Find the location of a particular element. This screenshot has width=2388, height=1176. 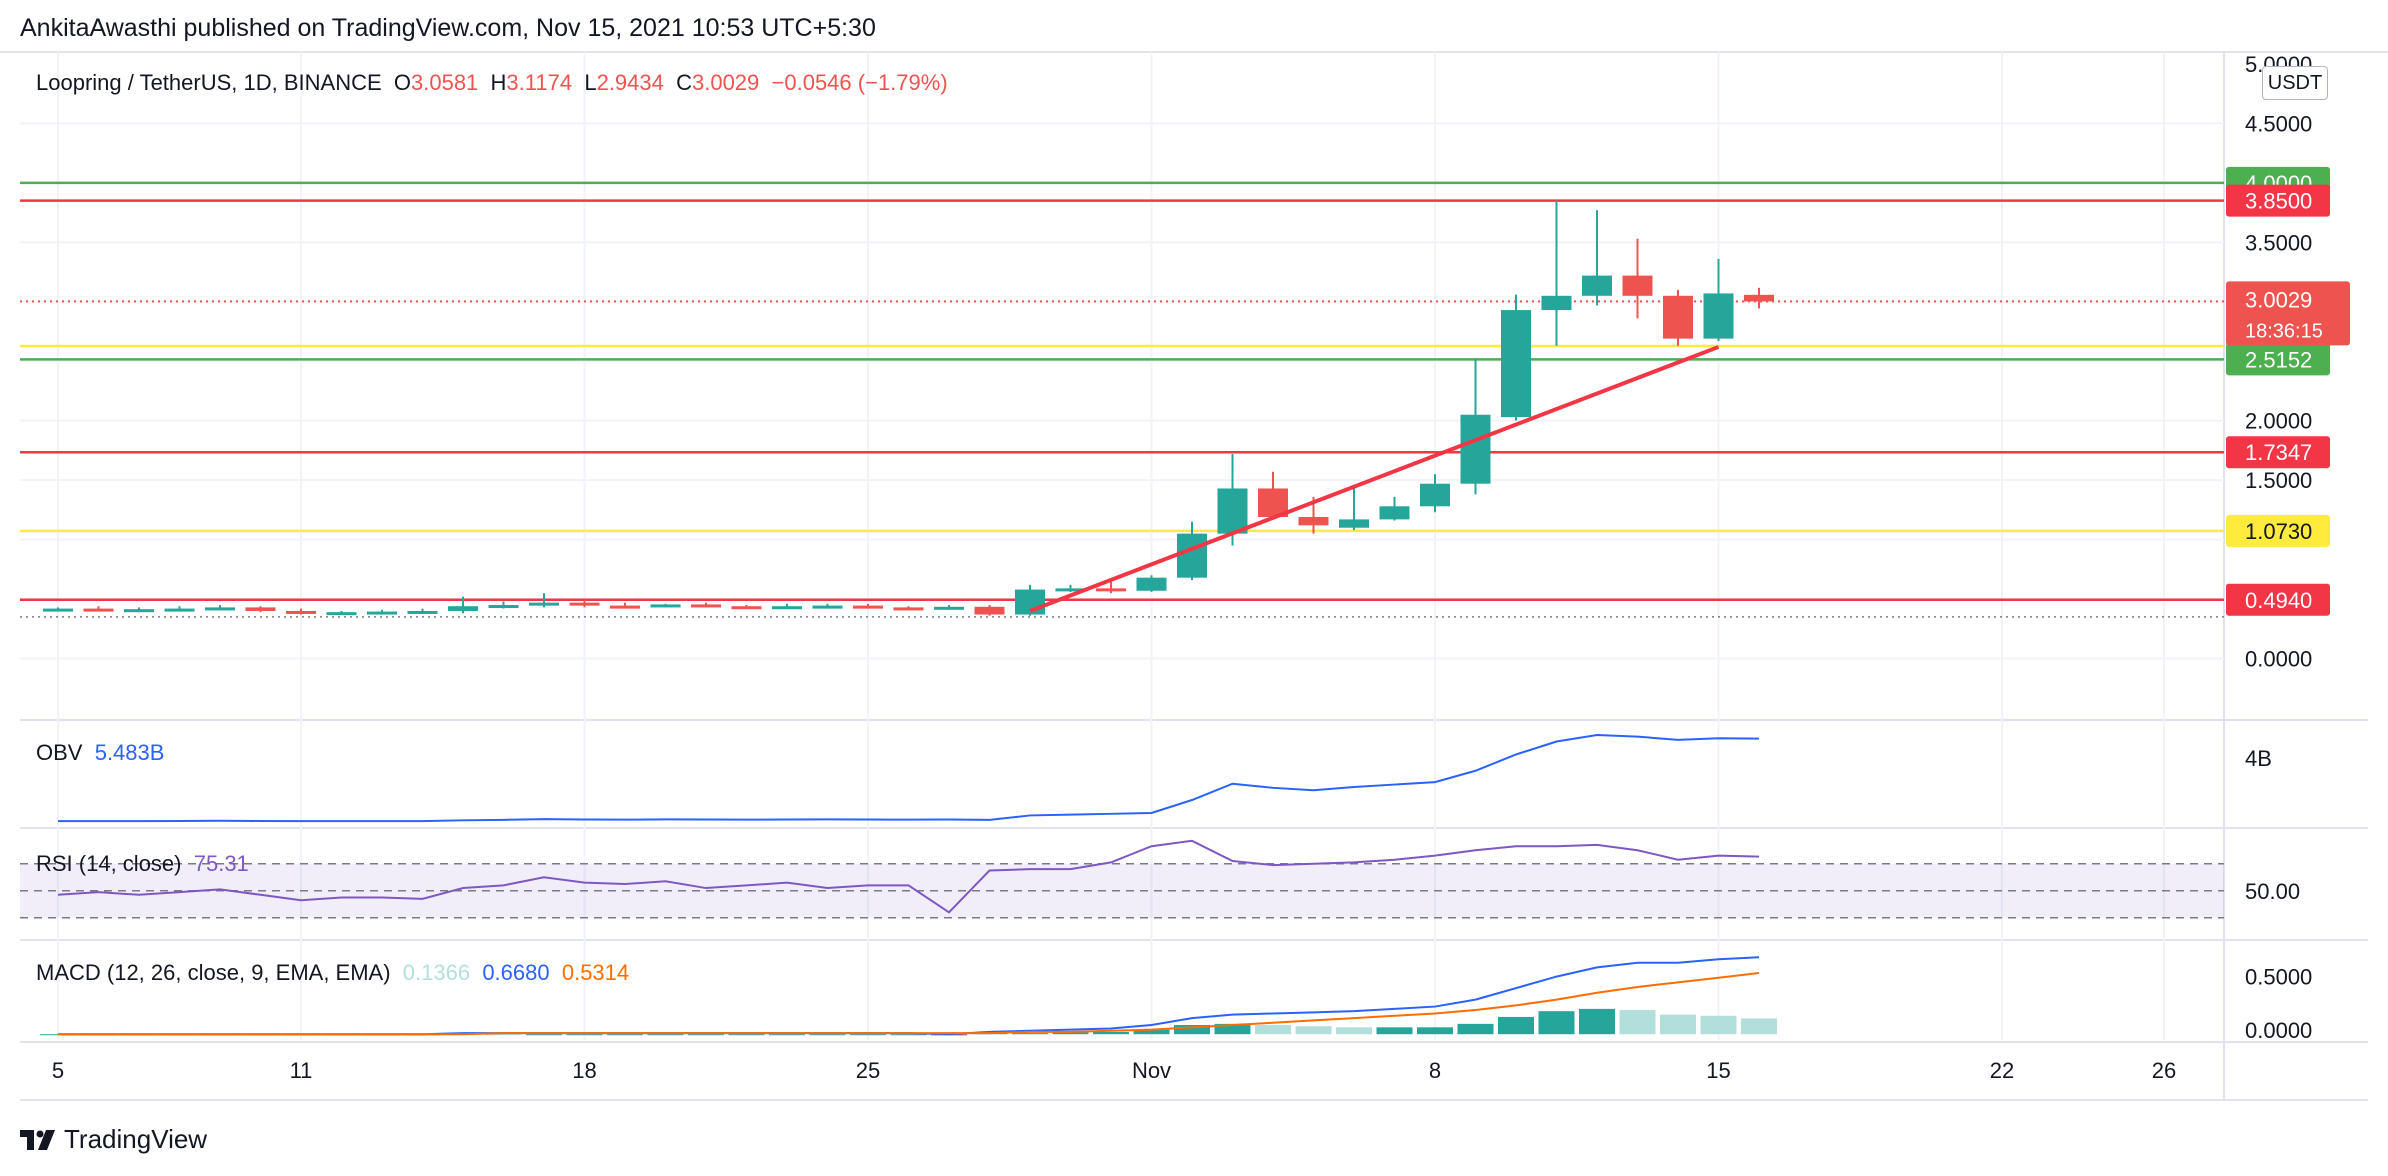

rsi-tick-label: 50.00 is located at coordinates (2272, 891).